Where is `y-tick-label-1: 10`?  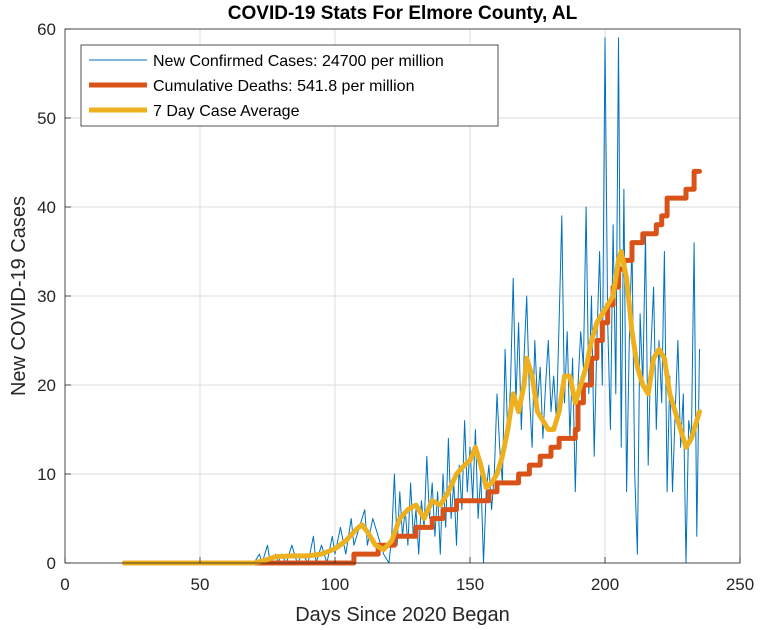
y-tick-label-1: 10 is located at coordinates (46, 474).